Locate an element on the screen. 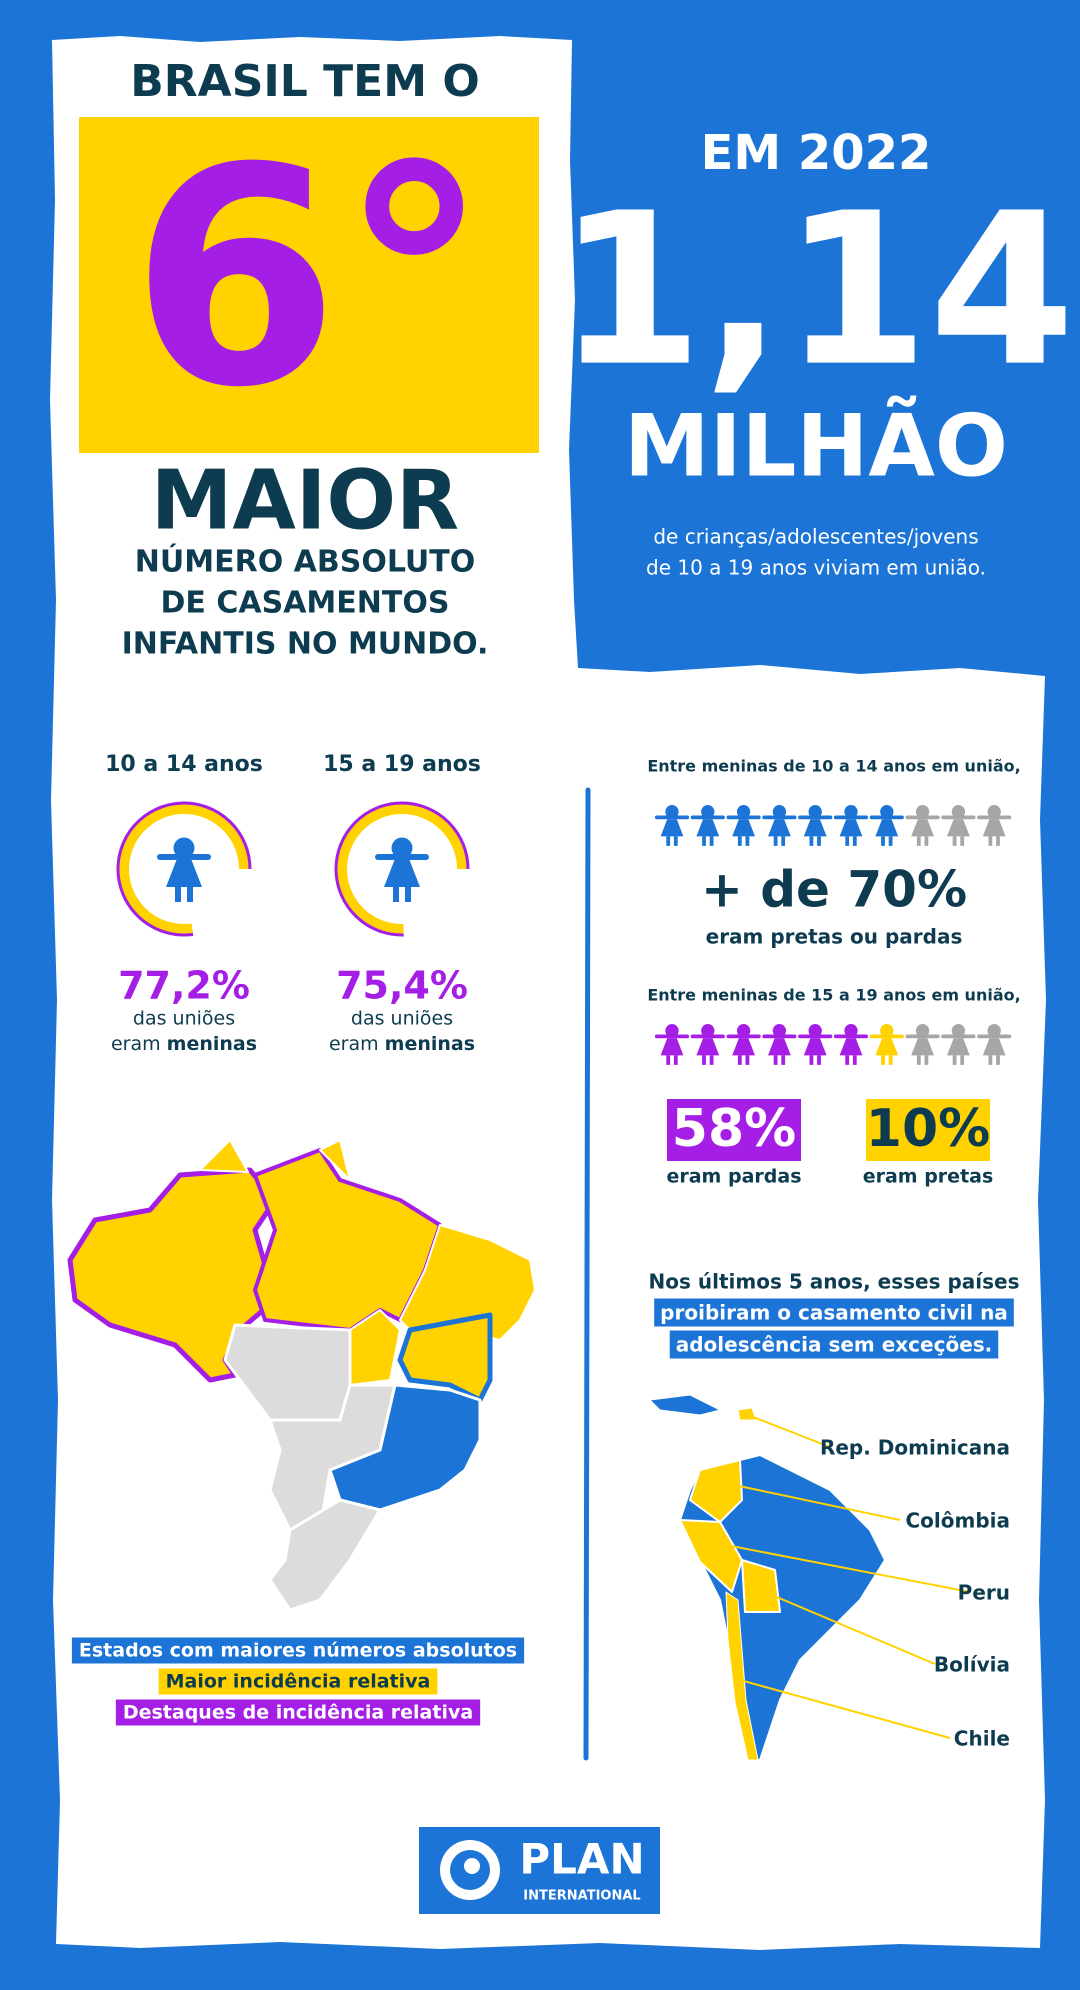  rank-word: MAIOR is located at coordinates (305, 500).